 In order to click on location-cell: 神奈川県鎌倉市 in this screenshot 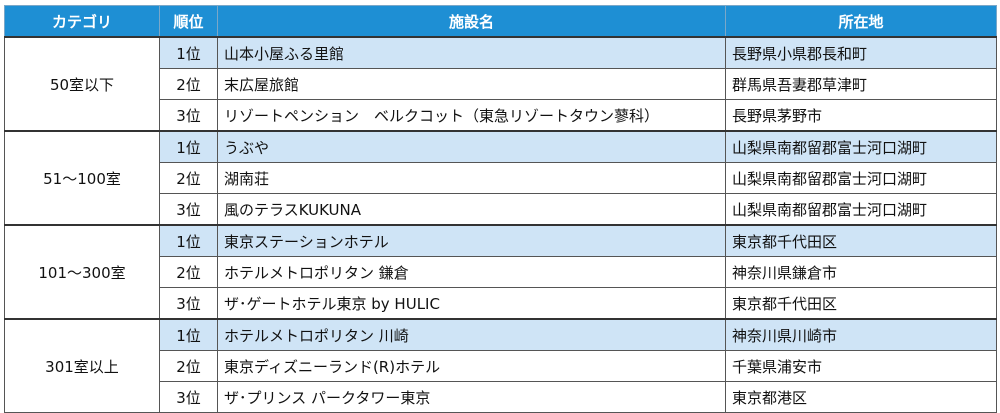, I will do `click(861, 272)`.